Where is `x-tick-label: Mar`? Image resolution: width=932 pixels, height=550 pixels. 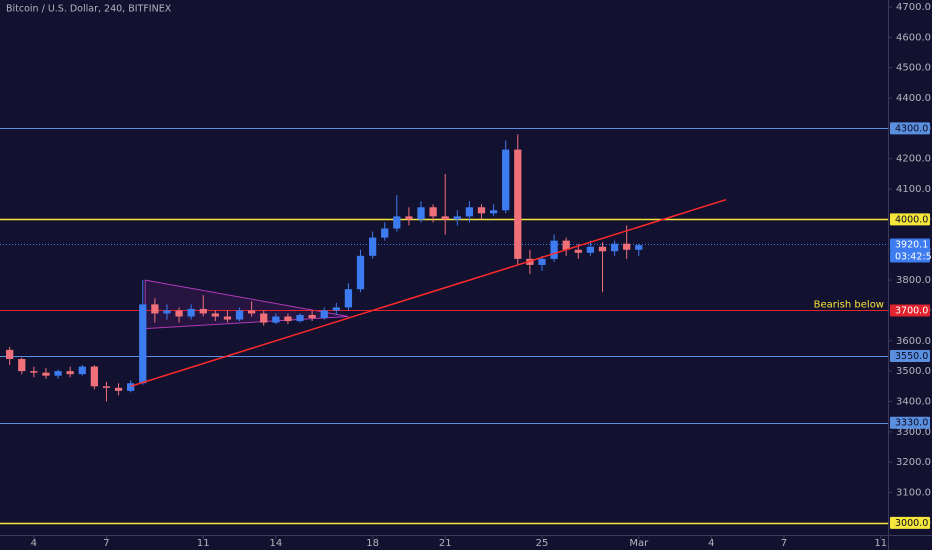 x-tick-label: Mar is located at coordinates (639, 543).